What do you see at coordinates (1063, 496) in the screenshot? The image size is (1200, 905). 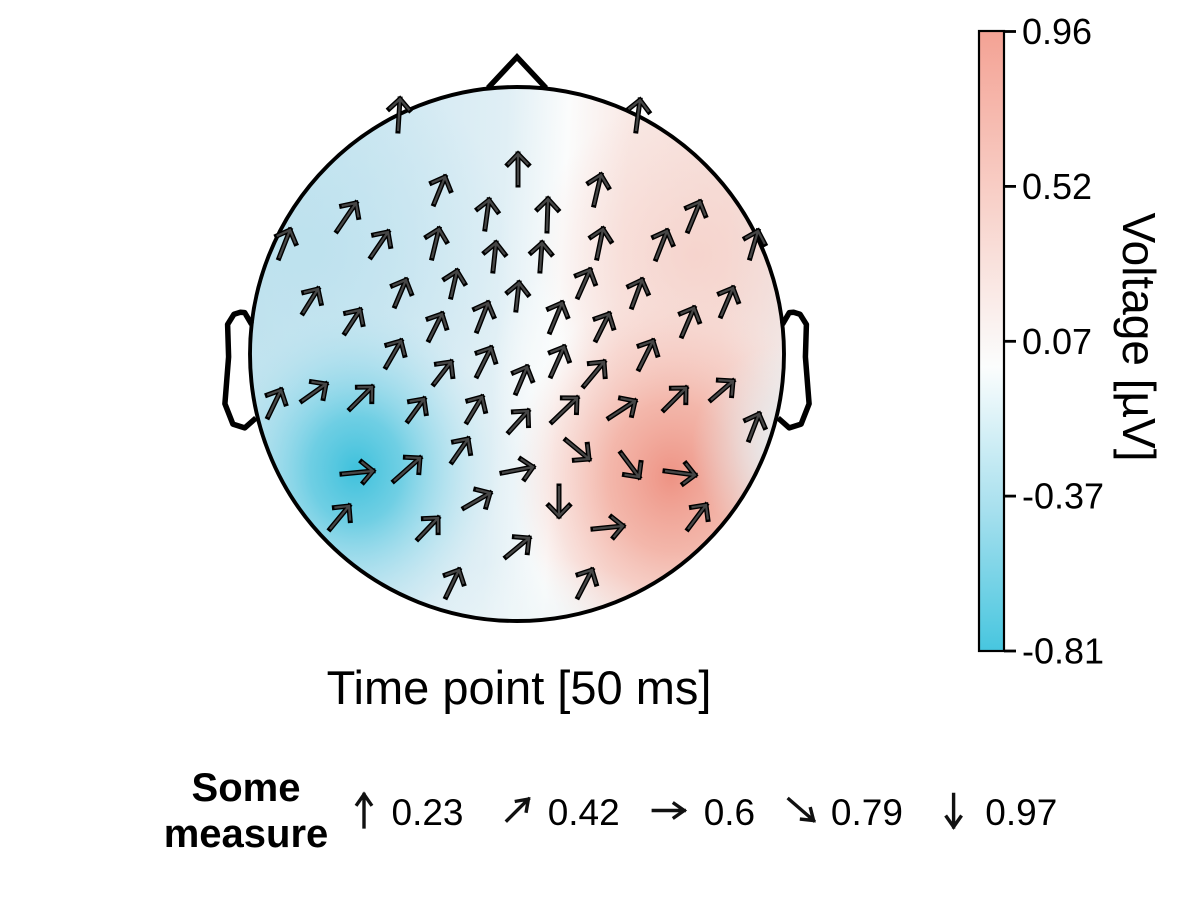 I see `svg-text: -0.37` at bounding box center [1063, 496].